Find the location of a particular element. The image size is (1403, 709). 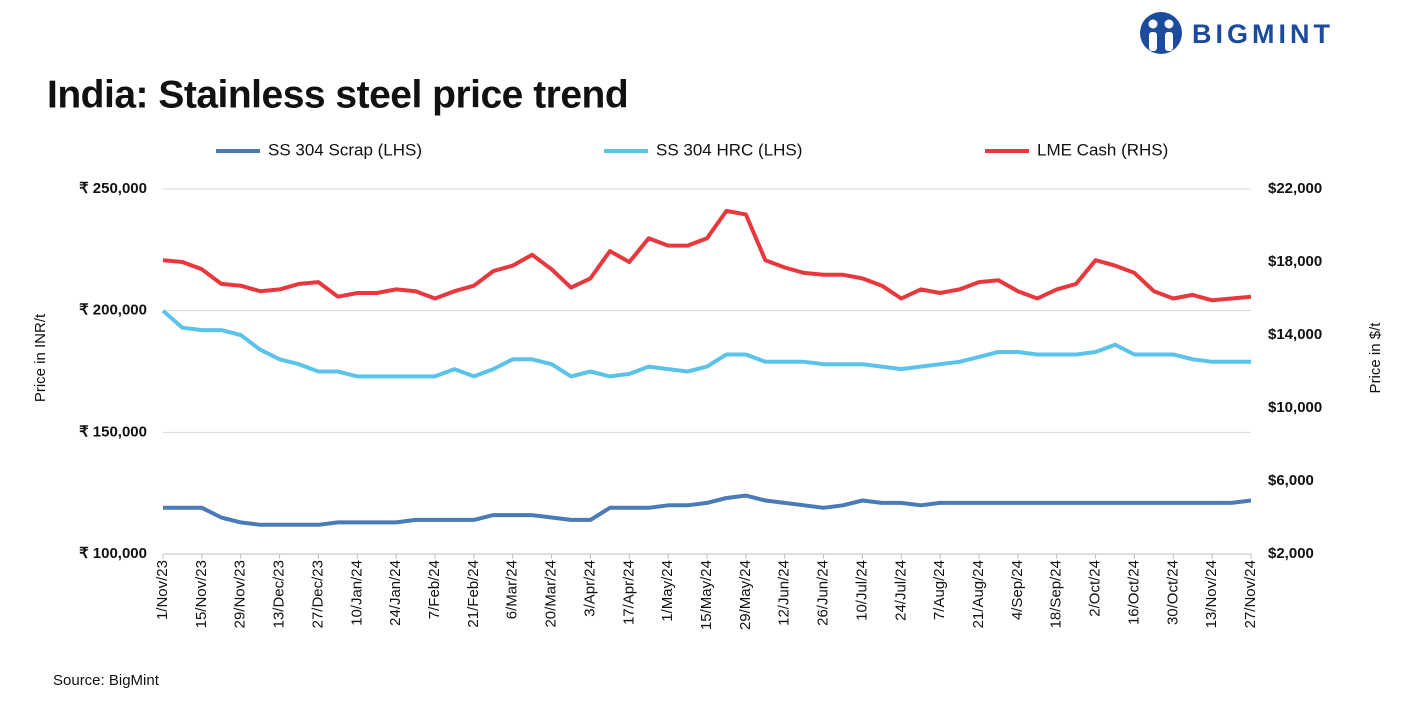

x-tick-label: 15/Nov/23 is located at coordinates (201, 594).